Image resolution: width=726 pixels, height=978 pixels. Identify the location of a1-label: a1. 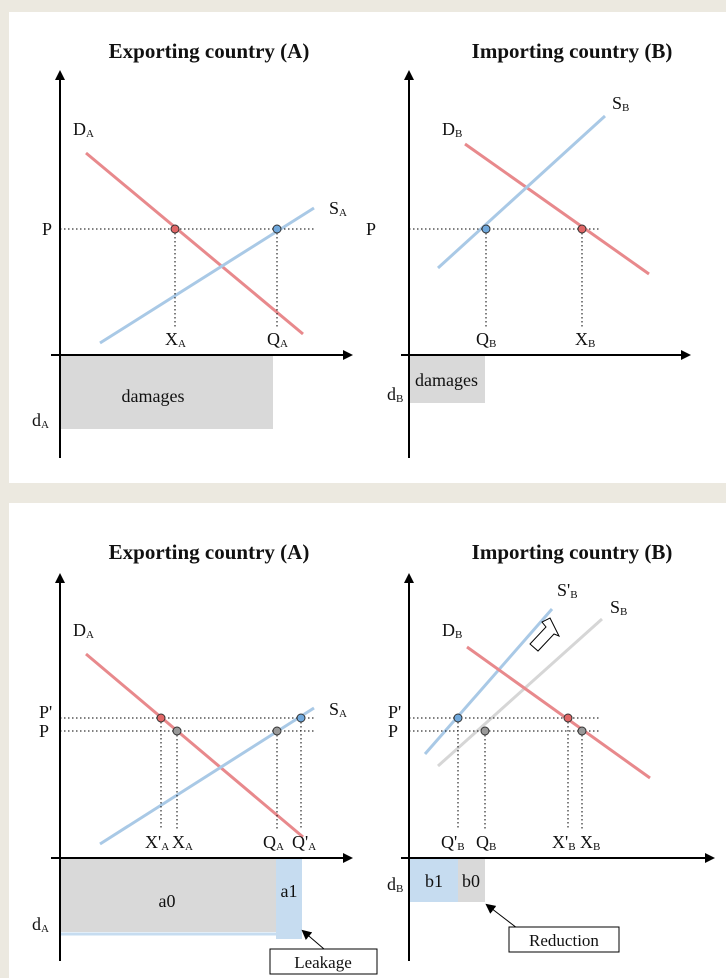
(289, 891).